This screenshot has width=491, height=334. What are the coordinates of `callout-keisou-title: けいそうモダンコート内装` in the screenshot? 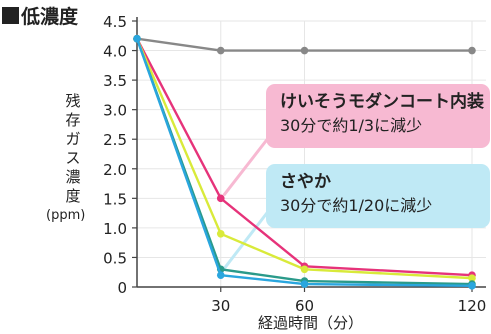 It's located at (382, 102).